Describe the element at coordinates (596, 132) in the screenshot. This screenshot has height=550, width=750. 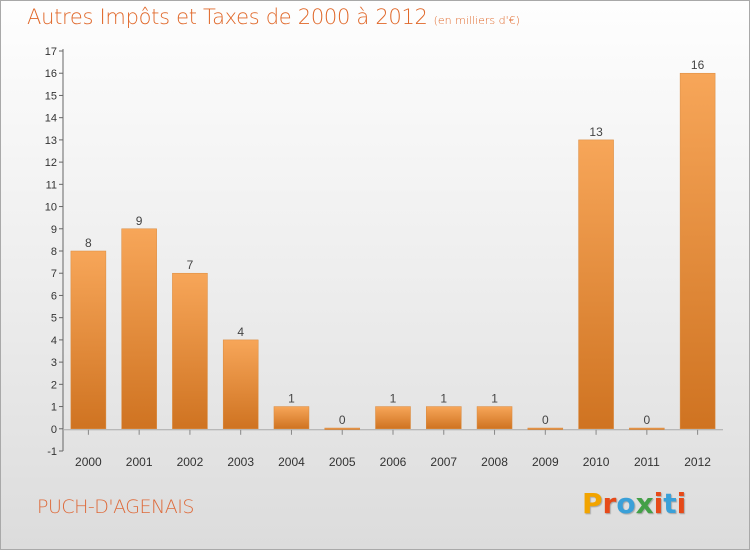
I see `data-label: 13` at that location.